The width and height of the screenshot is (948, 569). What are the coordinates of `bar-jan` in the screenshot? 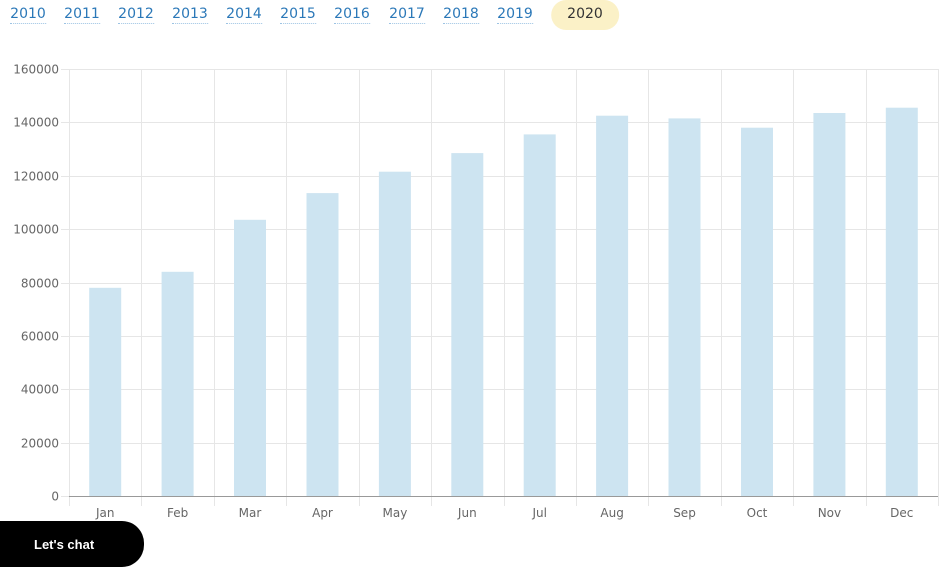 It's located at (105, 391).